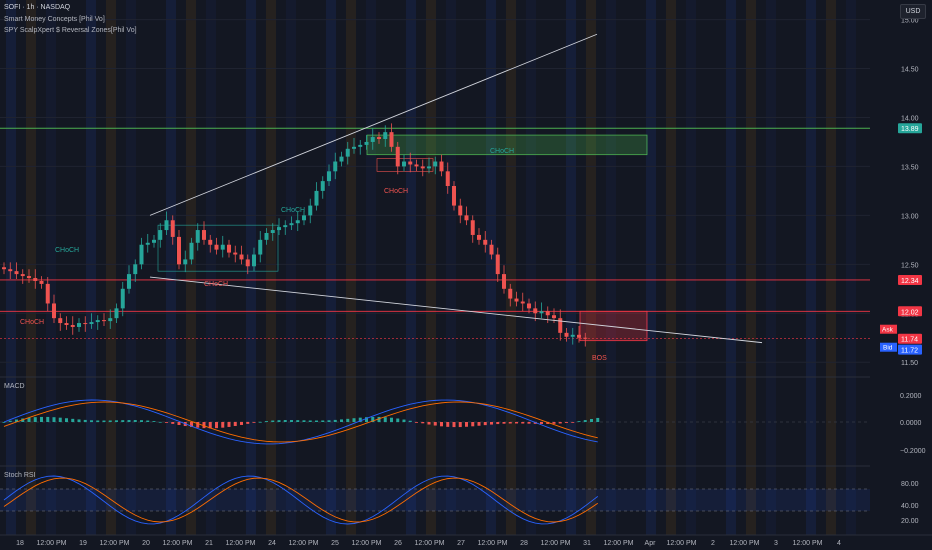 Image resolution: width=932 pixels, height=550 pixels. I want to click on price-tick-label: 11.50, so click(909, 363).